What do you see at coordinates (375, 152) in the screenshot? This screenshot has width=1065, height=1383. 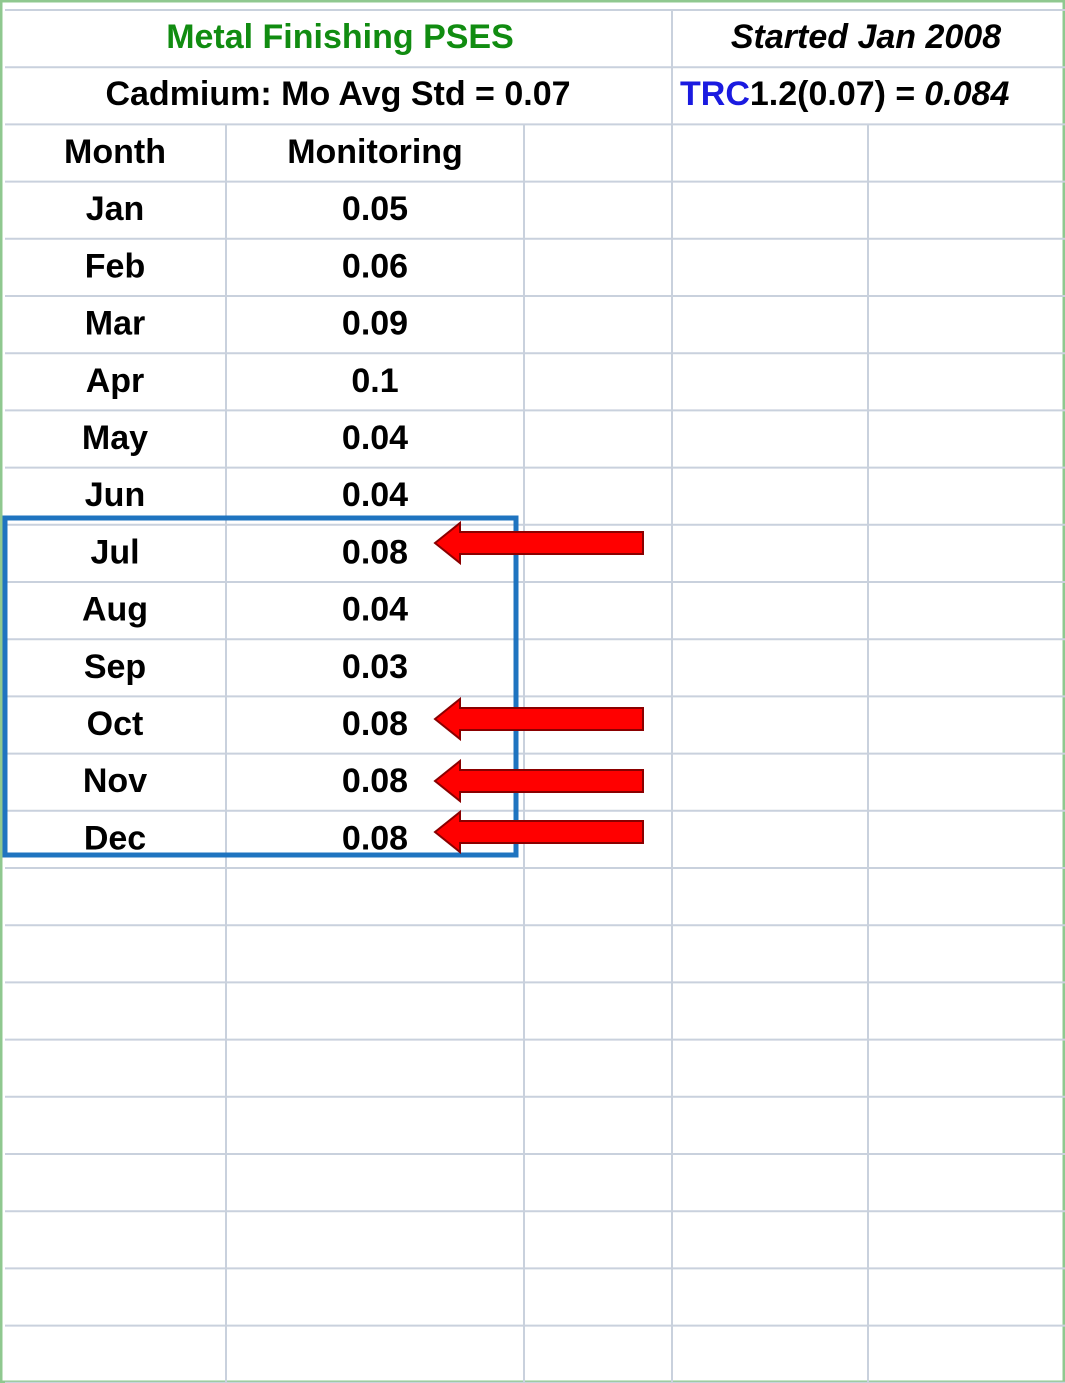 I see `column-header: Monitoring` at bounding box center [375, 152].